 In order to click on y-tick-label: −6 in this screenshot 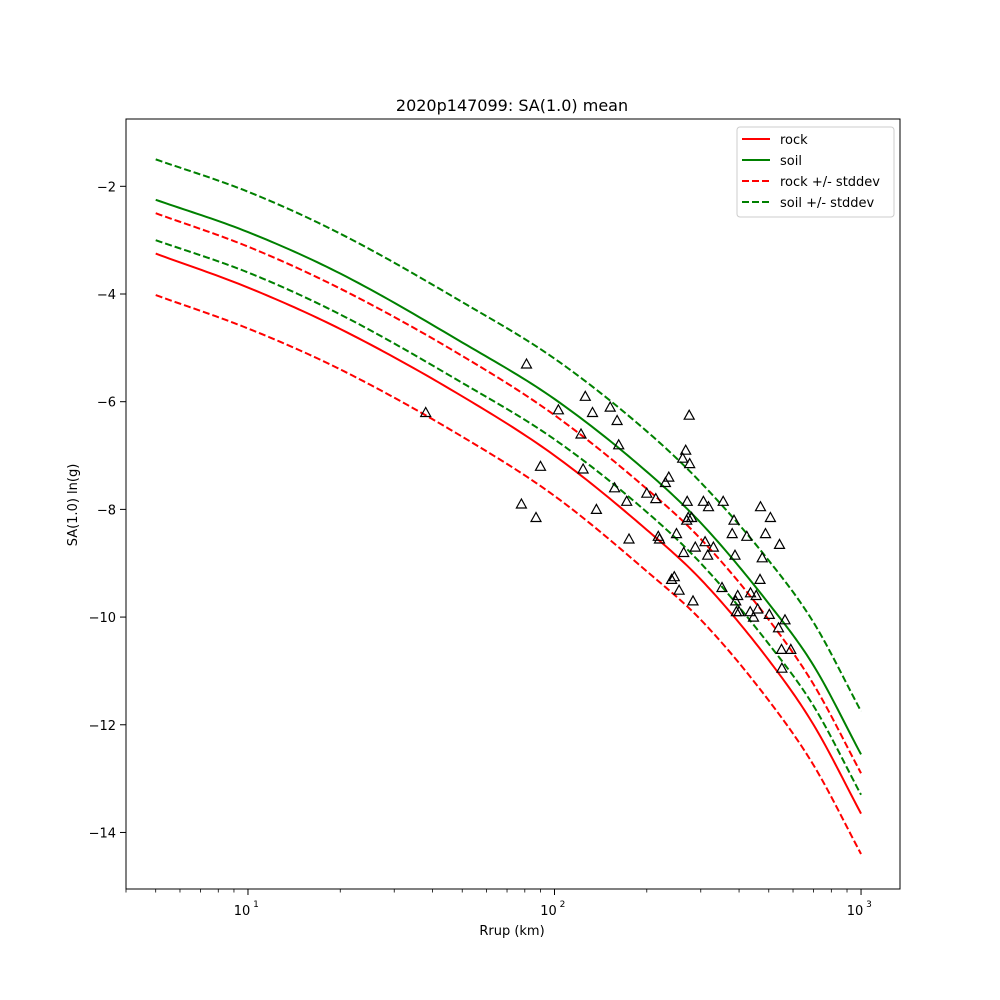, I will do `click(106, 403)`.